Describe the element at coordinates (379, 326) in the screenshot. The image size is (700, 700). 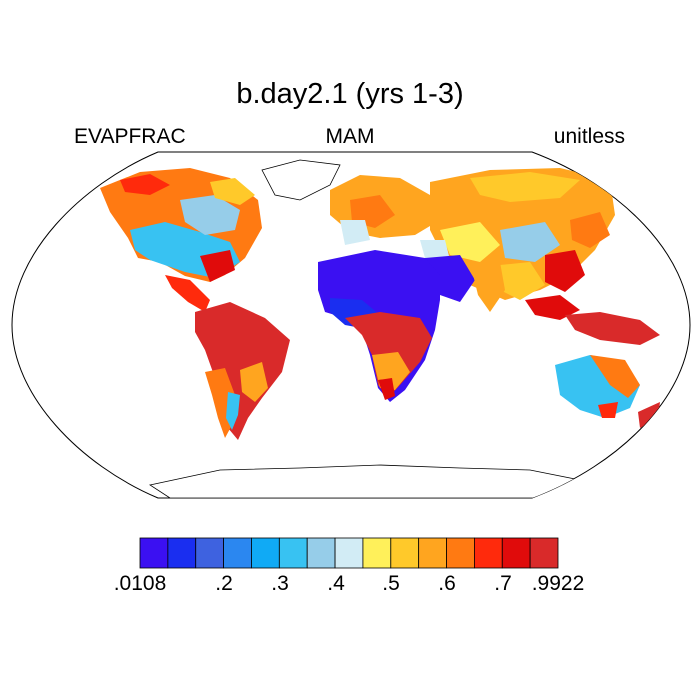
I see `africa-region` at that location.